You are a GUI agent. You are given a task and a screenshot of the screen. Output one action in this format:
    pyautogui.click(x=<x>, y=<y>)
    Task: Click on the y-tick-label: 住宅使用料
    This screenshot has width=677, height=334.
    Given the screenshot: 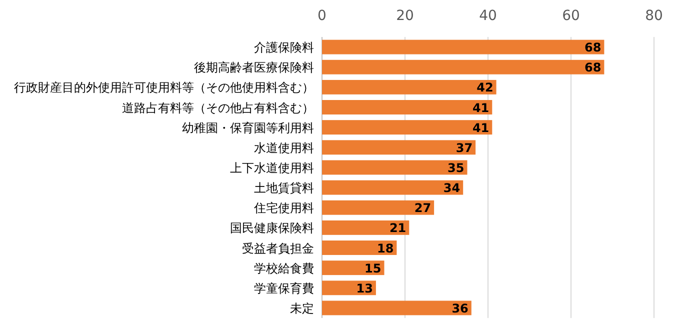 What is the action you would take?
    pyautogui.click(x=283, y=208)
    